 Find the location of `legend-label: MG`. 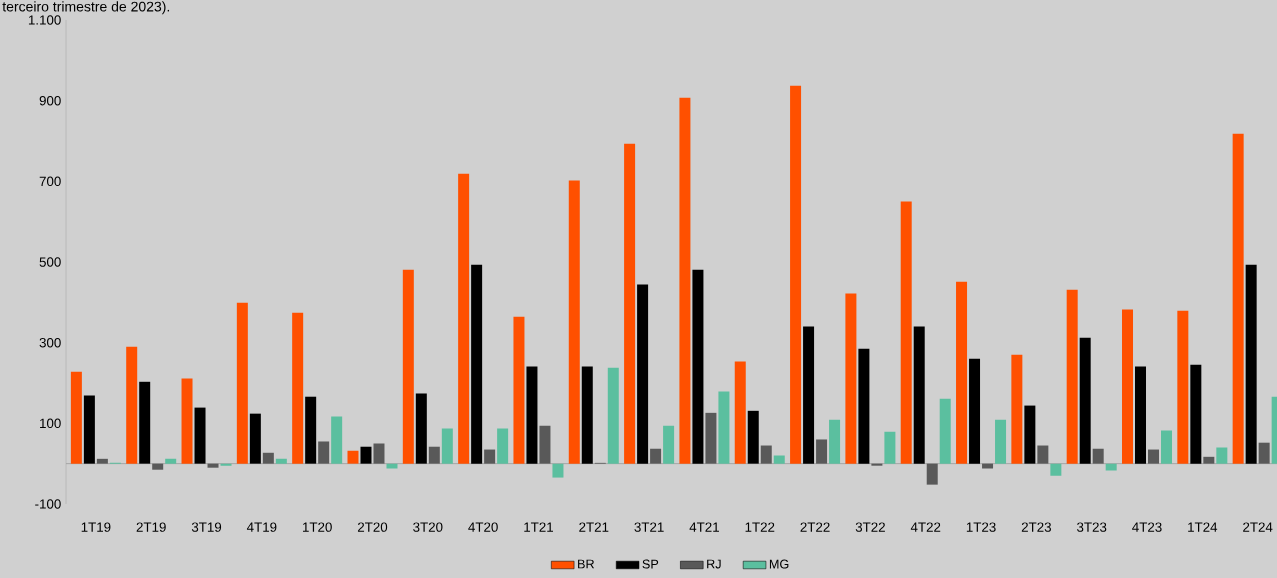

legend-label: MG is located at coordinates (779, 564).